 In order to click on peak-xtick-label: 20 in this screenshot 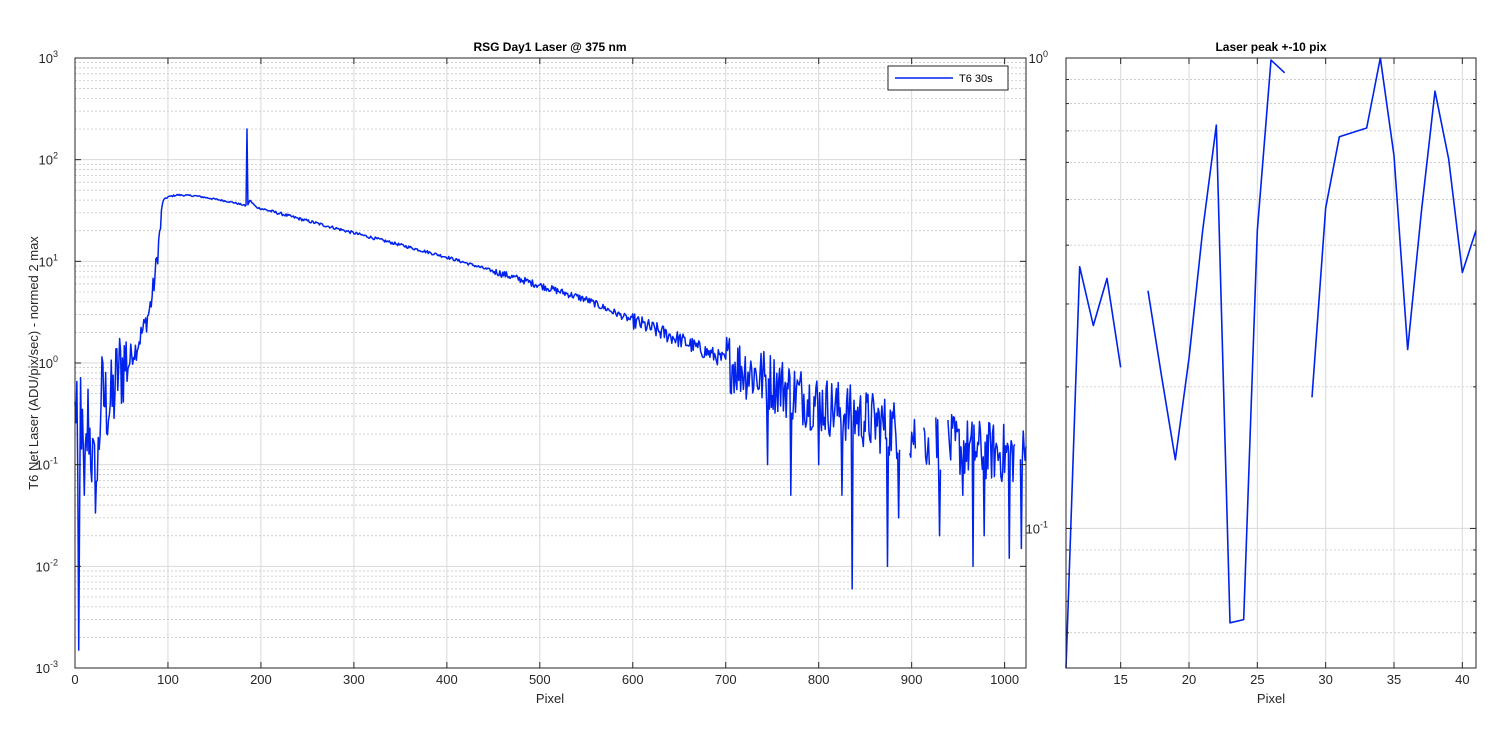, I will do `click(1189, 679)`.